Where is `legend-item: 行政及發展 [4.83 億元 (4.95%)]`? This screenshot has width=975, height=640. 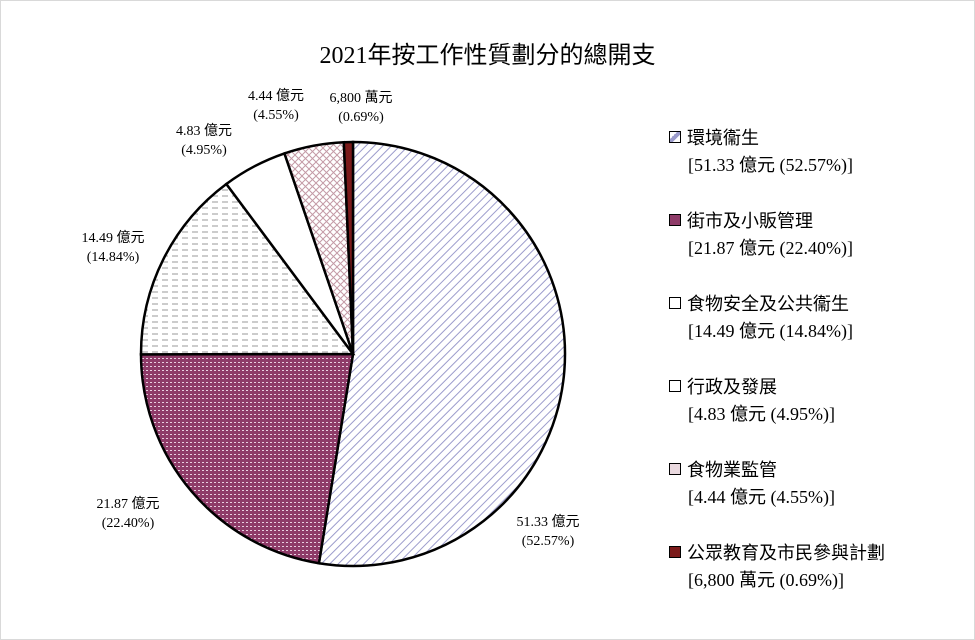 legend-item: 行政及發展 [4.83 億元 (4.95%)] is located at coordinates (752, 401).